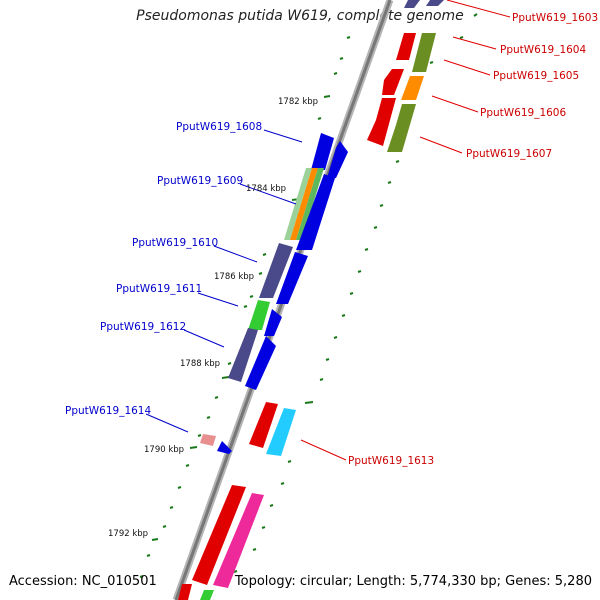 This screenshot has width=600, height=600. What do you see at coordinates (164, 450) in the screenshot?
I see `kbp-label-1790: 1790 kbp` at bounding box center [164, 450].